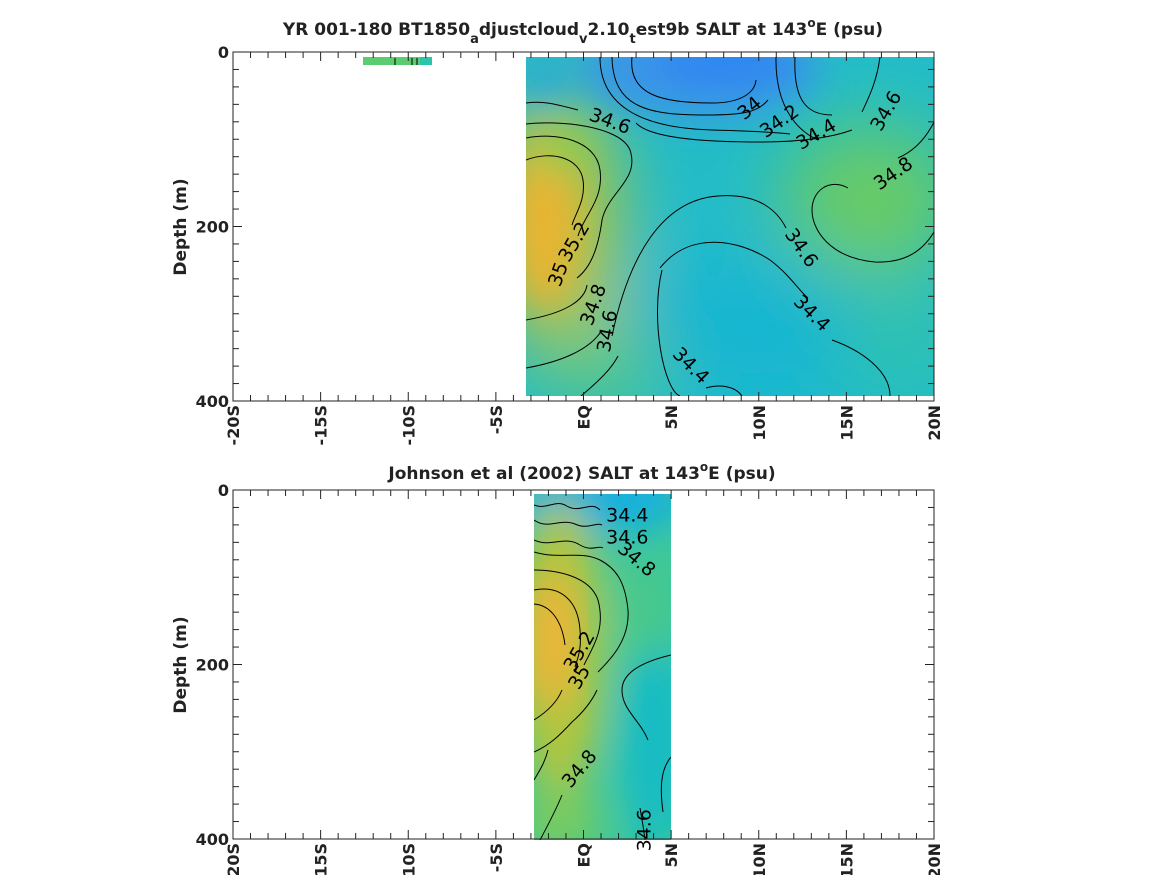 This screenshot has height=875, width=1167. What do you see at coordinates (212, 401) in the screenshot?
I see `top-y-tick-label: 400` at bounding box center [212, 401].